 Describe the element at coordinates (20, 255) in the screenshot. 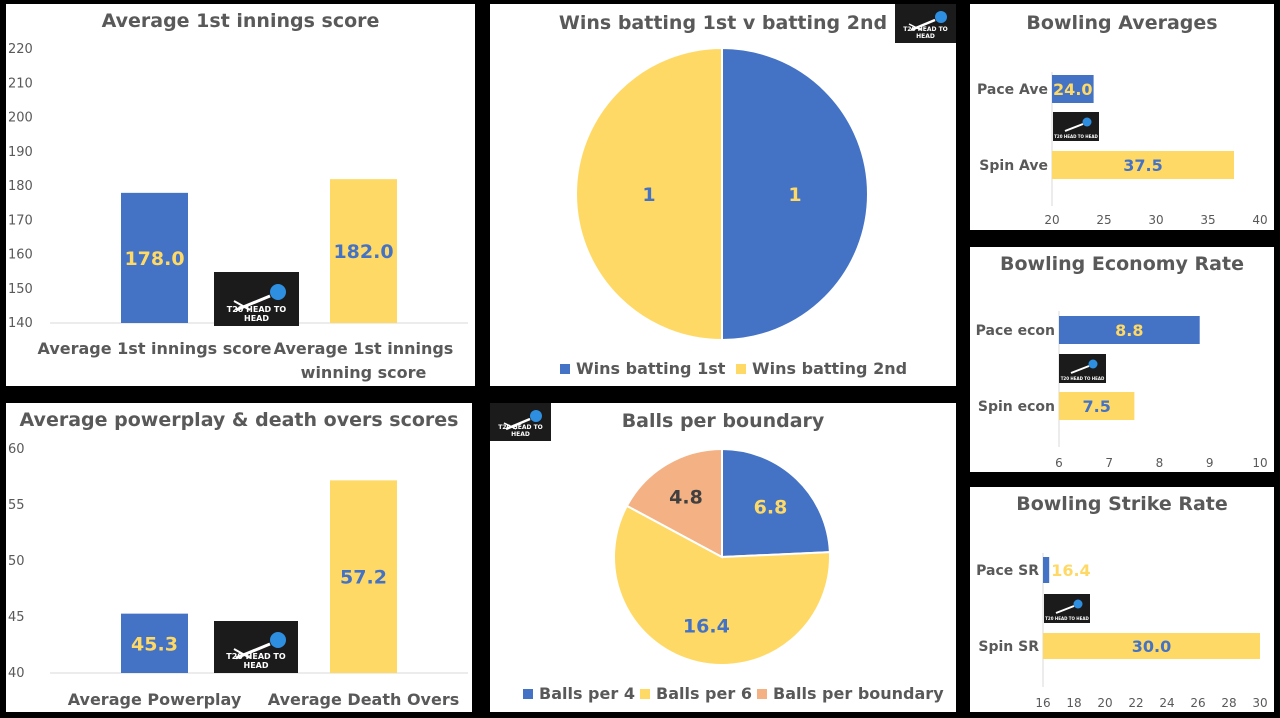

I see `y-tick-label: 160` at that location.